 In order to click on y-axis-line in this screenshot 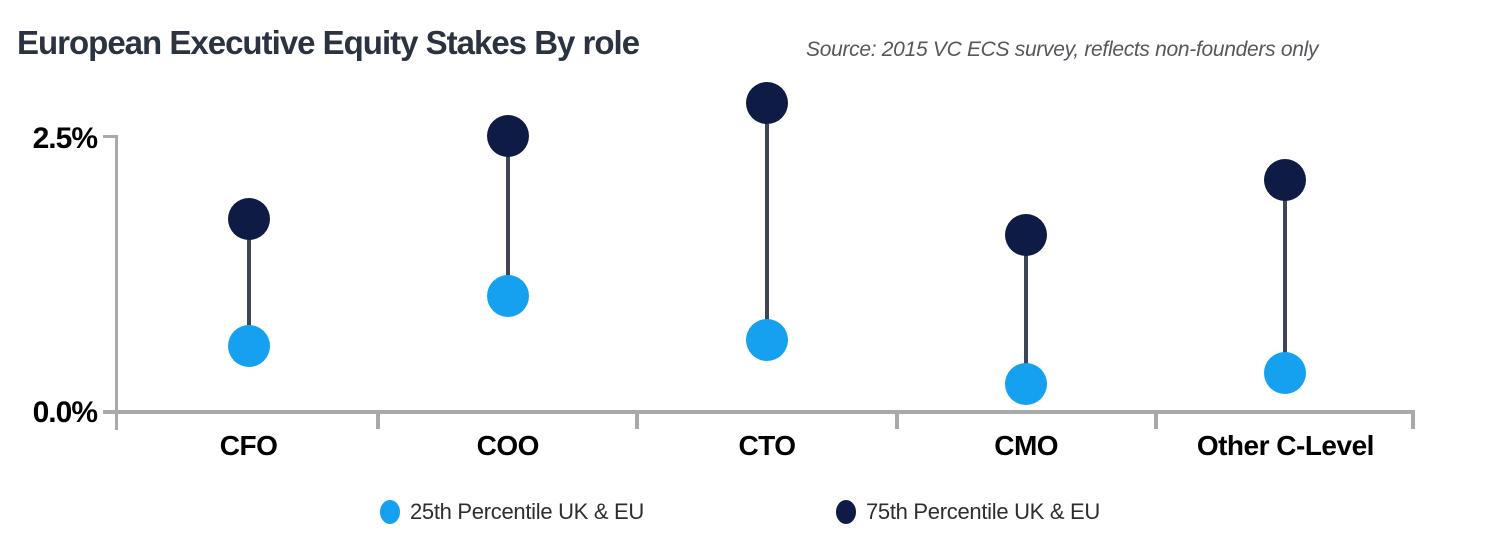, I will do `click(116, 282)`.